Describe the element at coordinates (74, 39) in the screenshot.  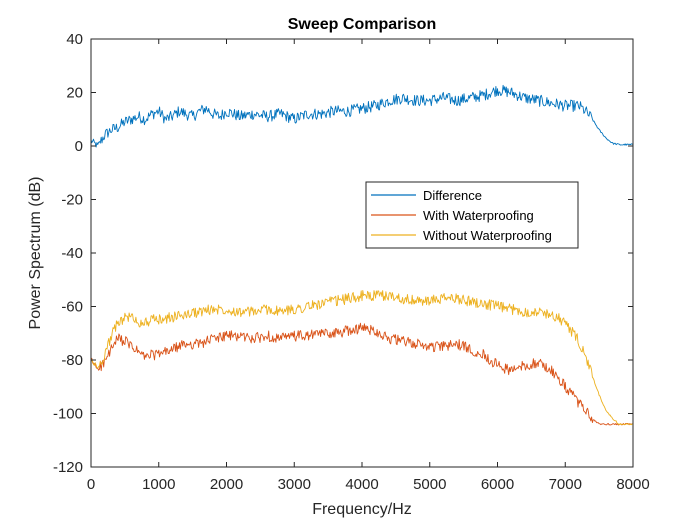
I see `y-tick-label: 40` at that location.